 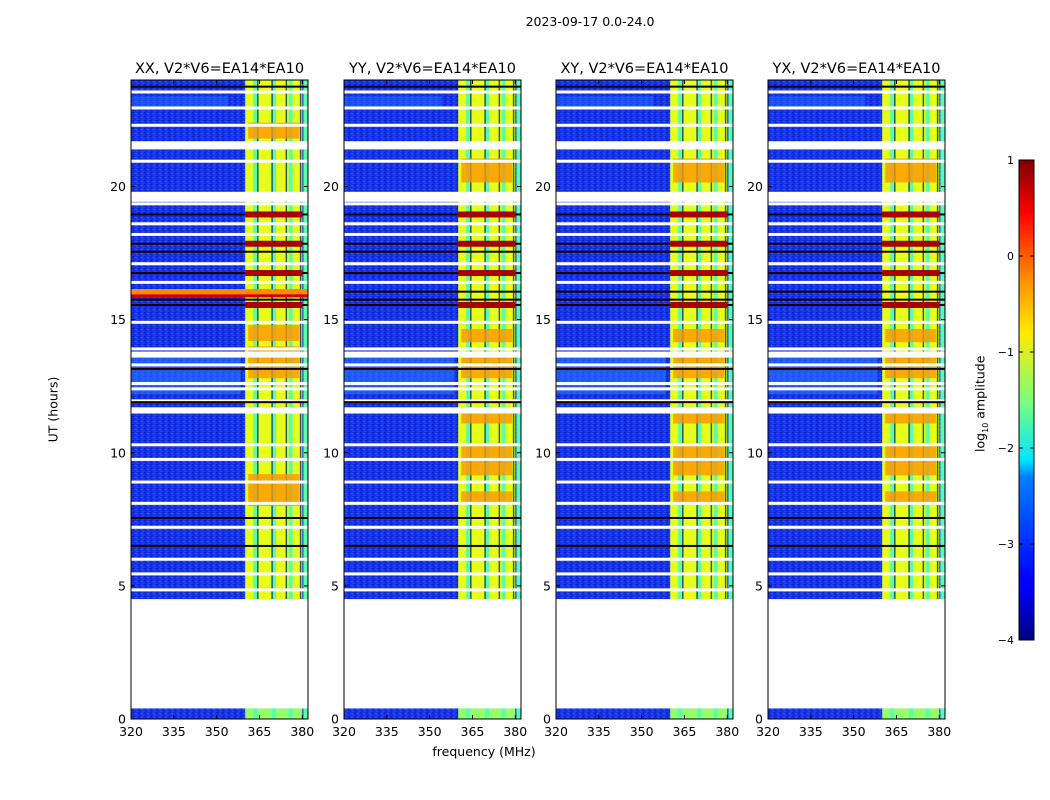 What do you see at coordinates (817, 102) in the screenshot?
I see `haze-region-top` at bounding box center [817, 102].